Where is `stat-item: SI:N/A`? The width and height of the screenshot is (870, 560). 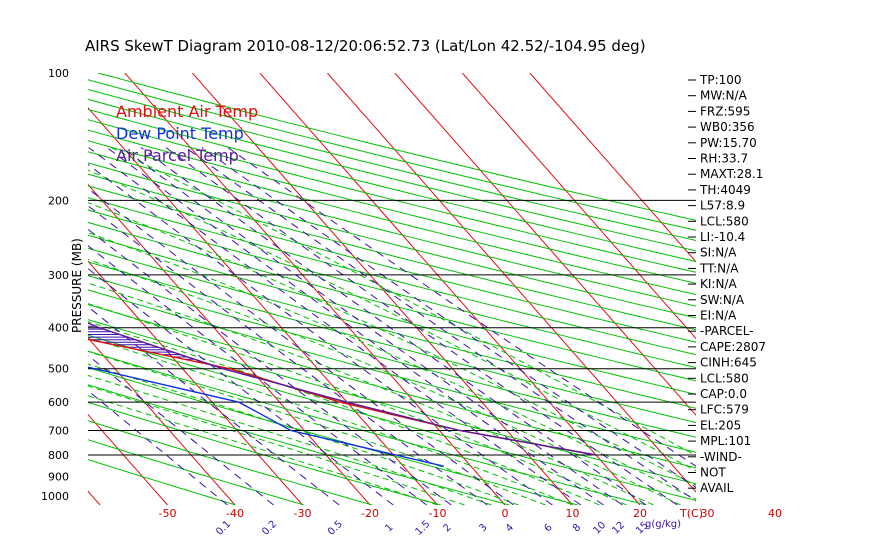
stat-item: SI:N/A is located at coordinates (718, 253).